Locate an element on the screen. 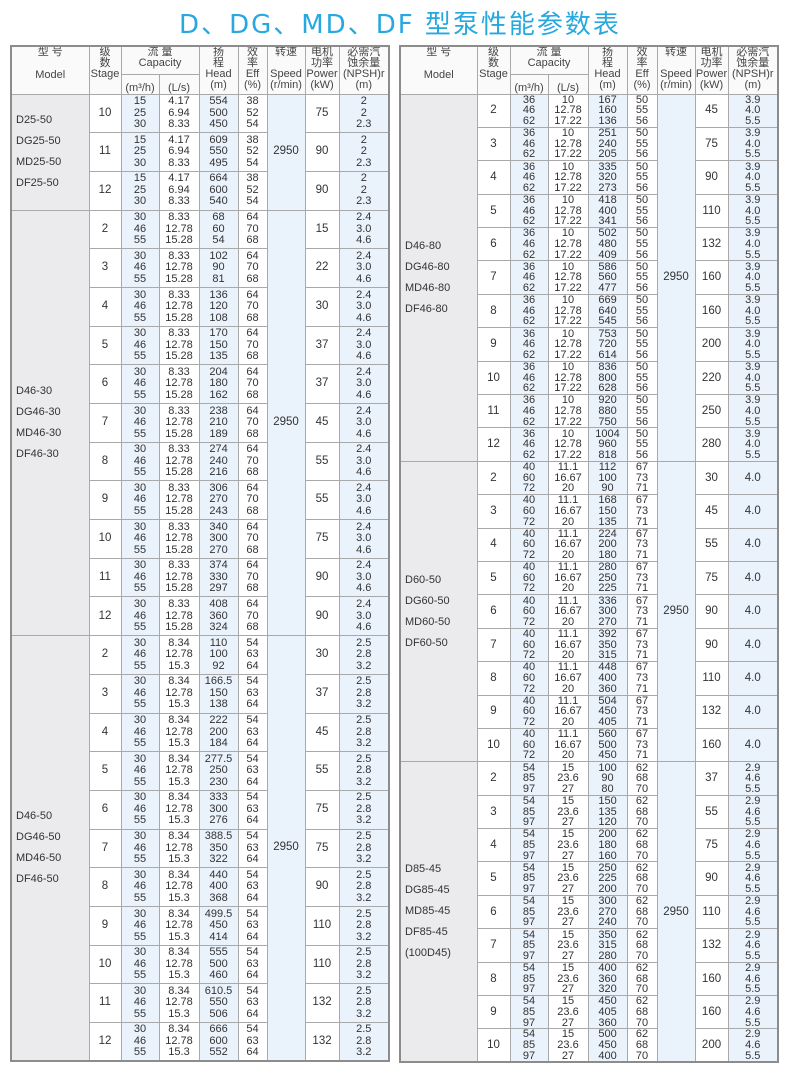 This screenshot has height=1069, width=800. capacity-ls-cell-value: 11.1 is located at coordinates (568, 467).